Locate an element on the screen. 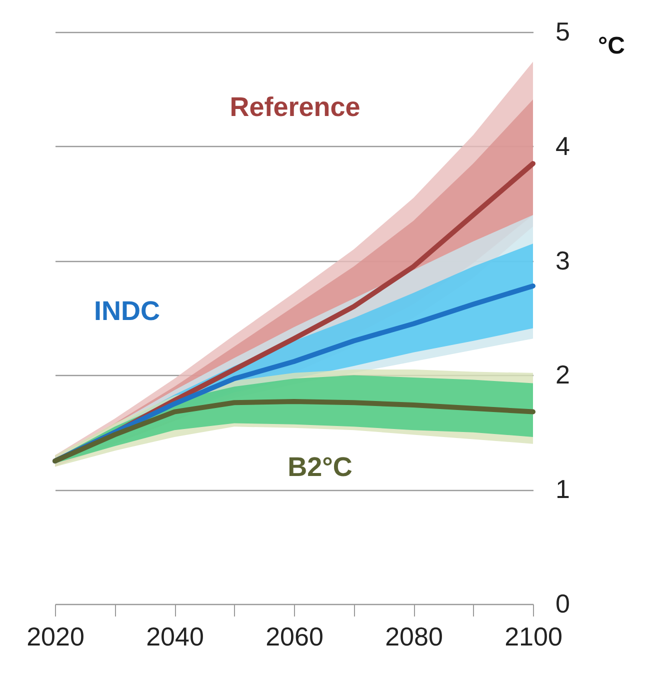 The height and width of the screenshot is (673, 646). series-label: B2°C is located at coordinates (320, 467).